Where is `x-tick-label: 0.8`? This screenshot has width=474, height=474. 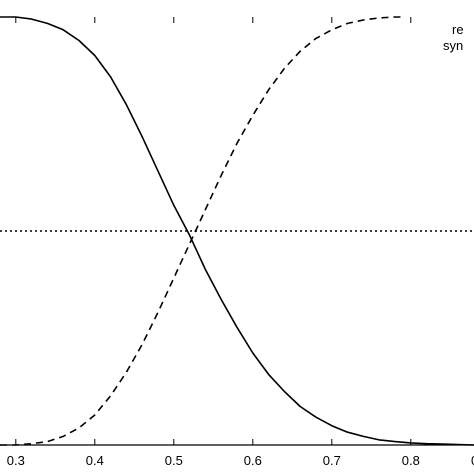 x-tick-label: 0.8 is located at coordinates (411, 460).